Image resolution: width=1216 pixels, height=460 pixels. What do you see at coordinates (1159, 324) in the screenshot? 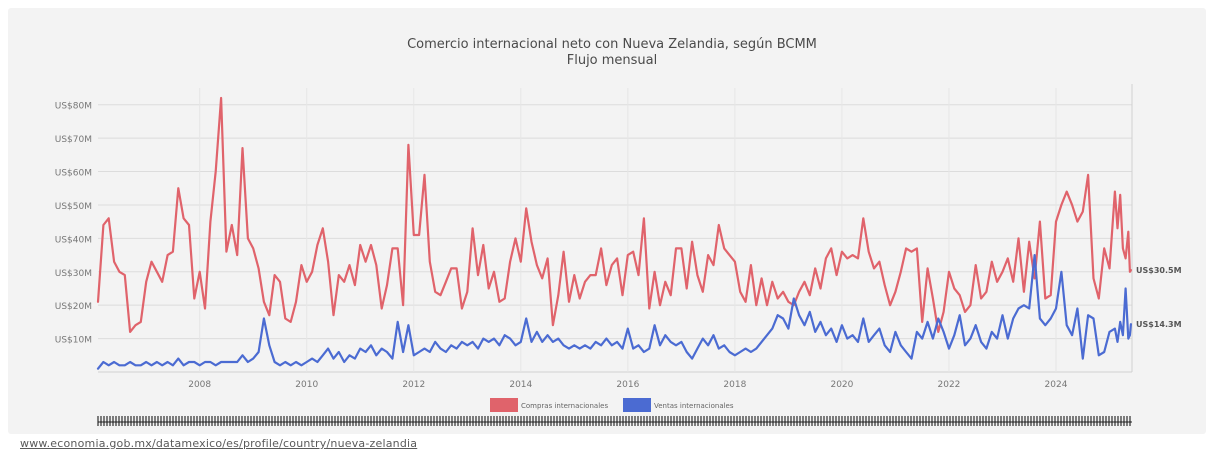
I see `end-value-label-2: US$14.3M` at bounding box center [1159, 324].